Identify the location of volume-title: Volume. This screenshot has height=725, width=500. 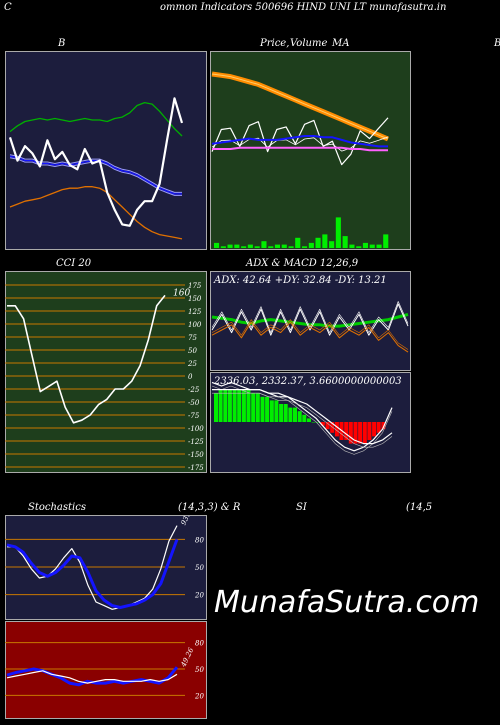
(309, 43).